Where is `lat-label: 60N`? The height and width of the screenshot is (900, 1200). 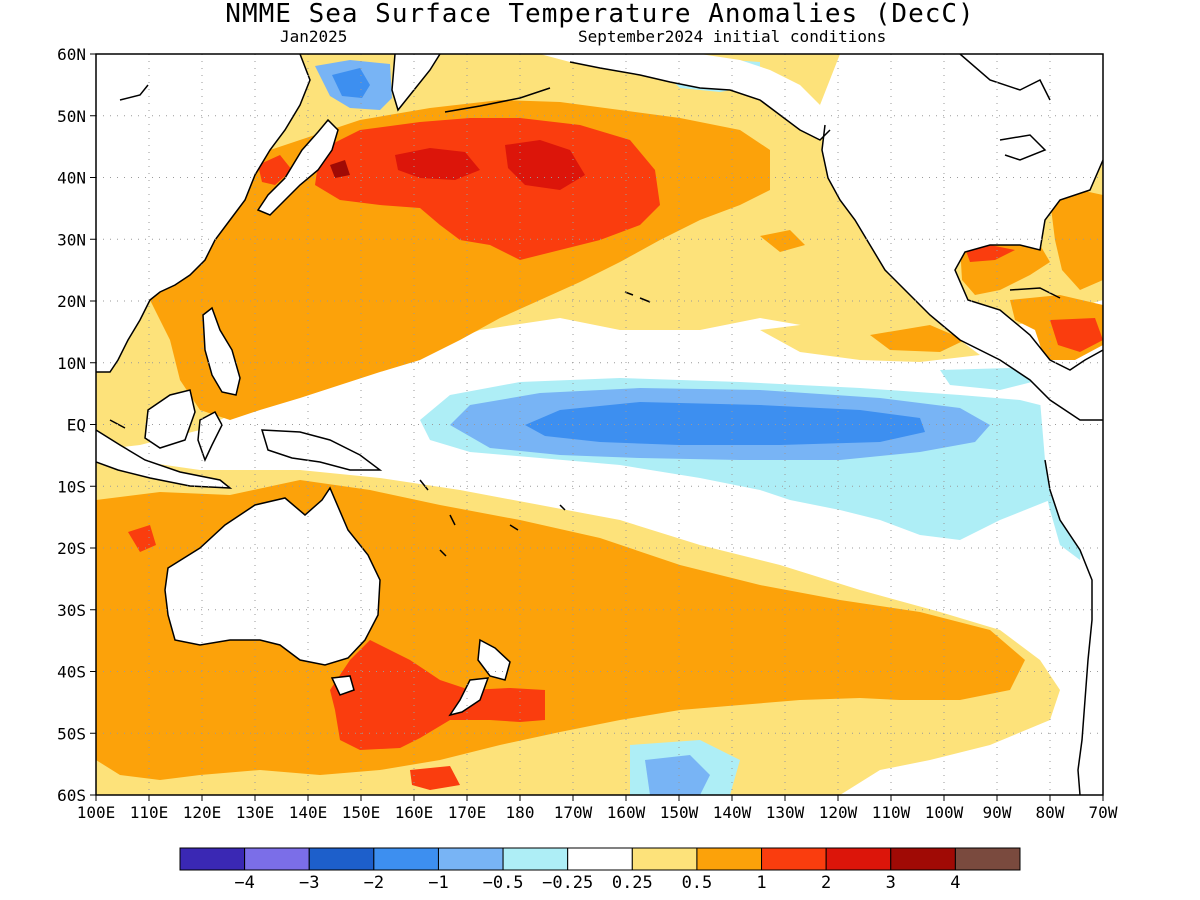 lat-label: 60N is located at coordinates (71, 54).